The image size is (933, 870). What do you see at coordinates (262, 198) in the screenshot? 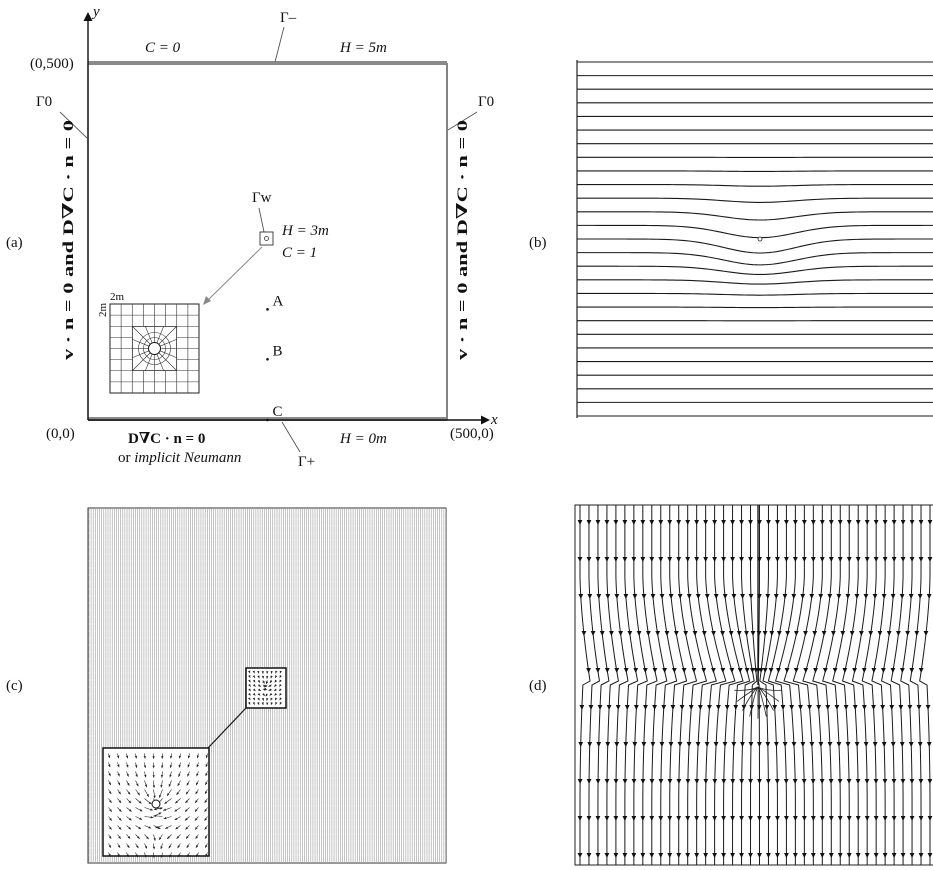
I see `well-boundary-name: Γw` at bounding box center [262, 198].